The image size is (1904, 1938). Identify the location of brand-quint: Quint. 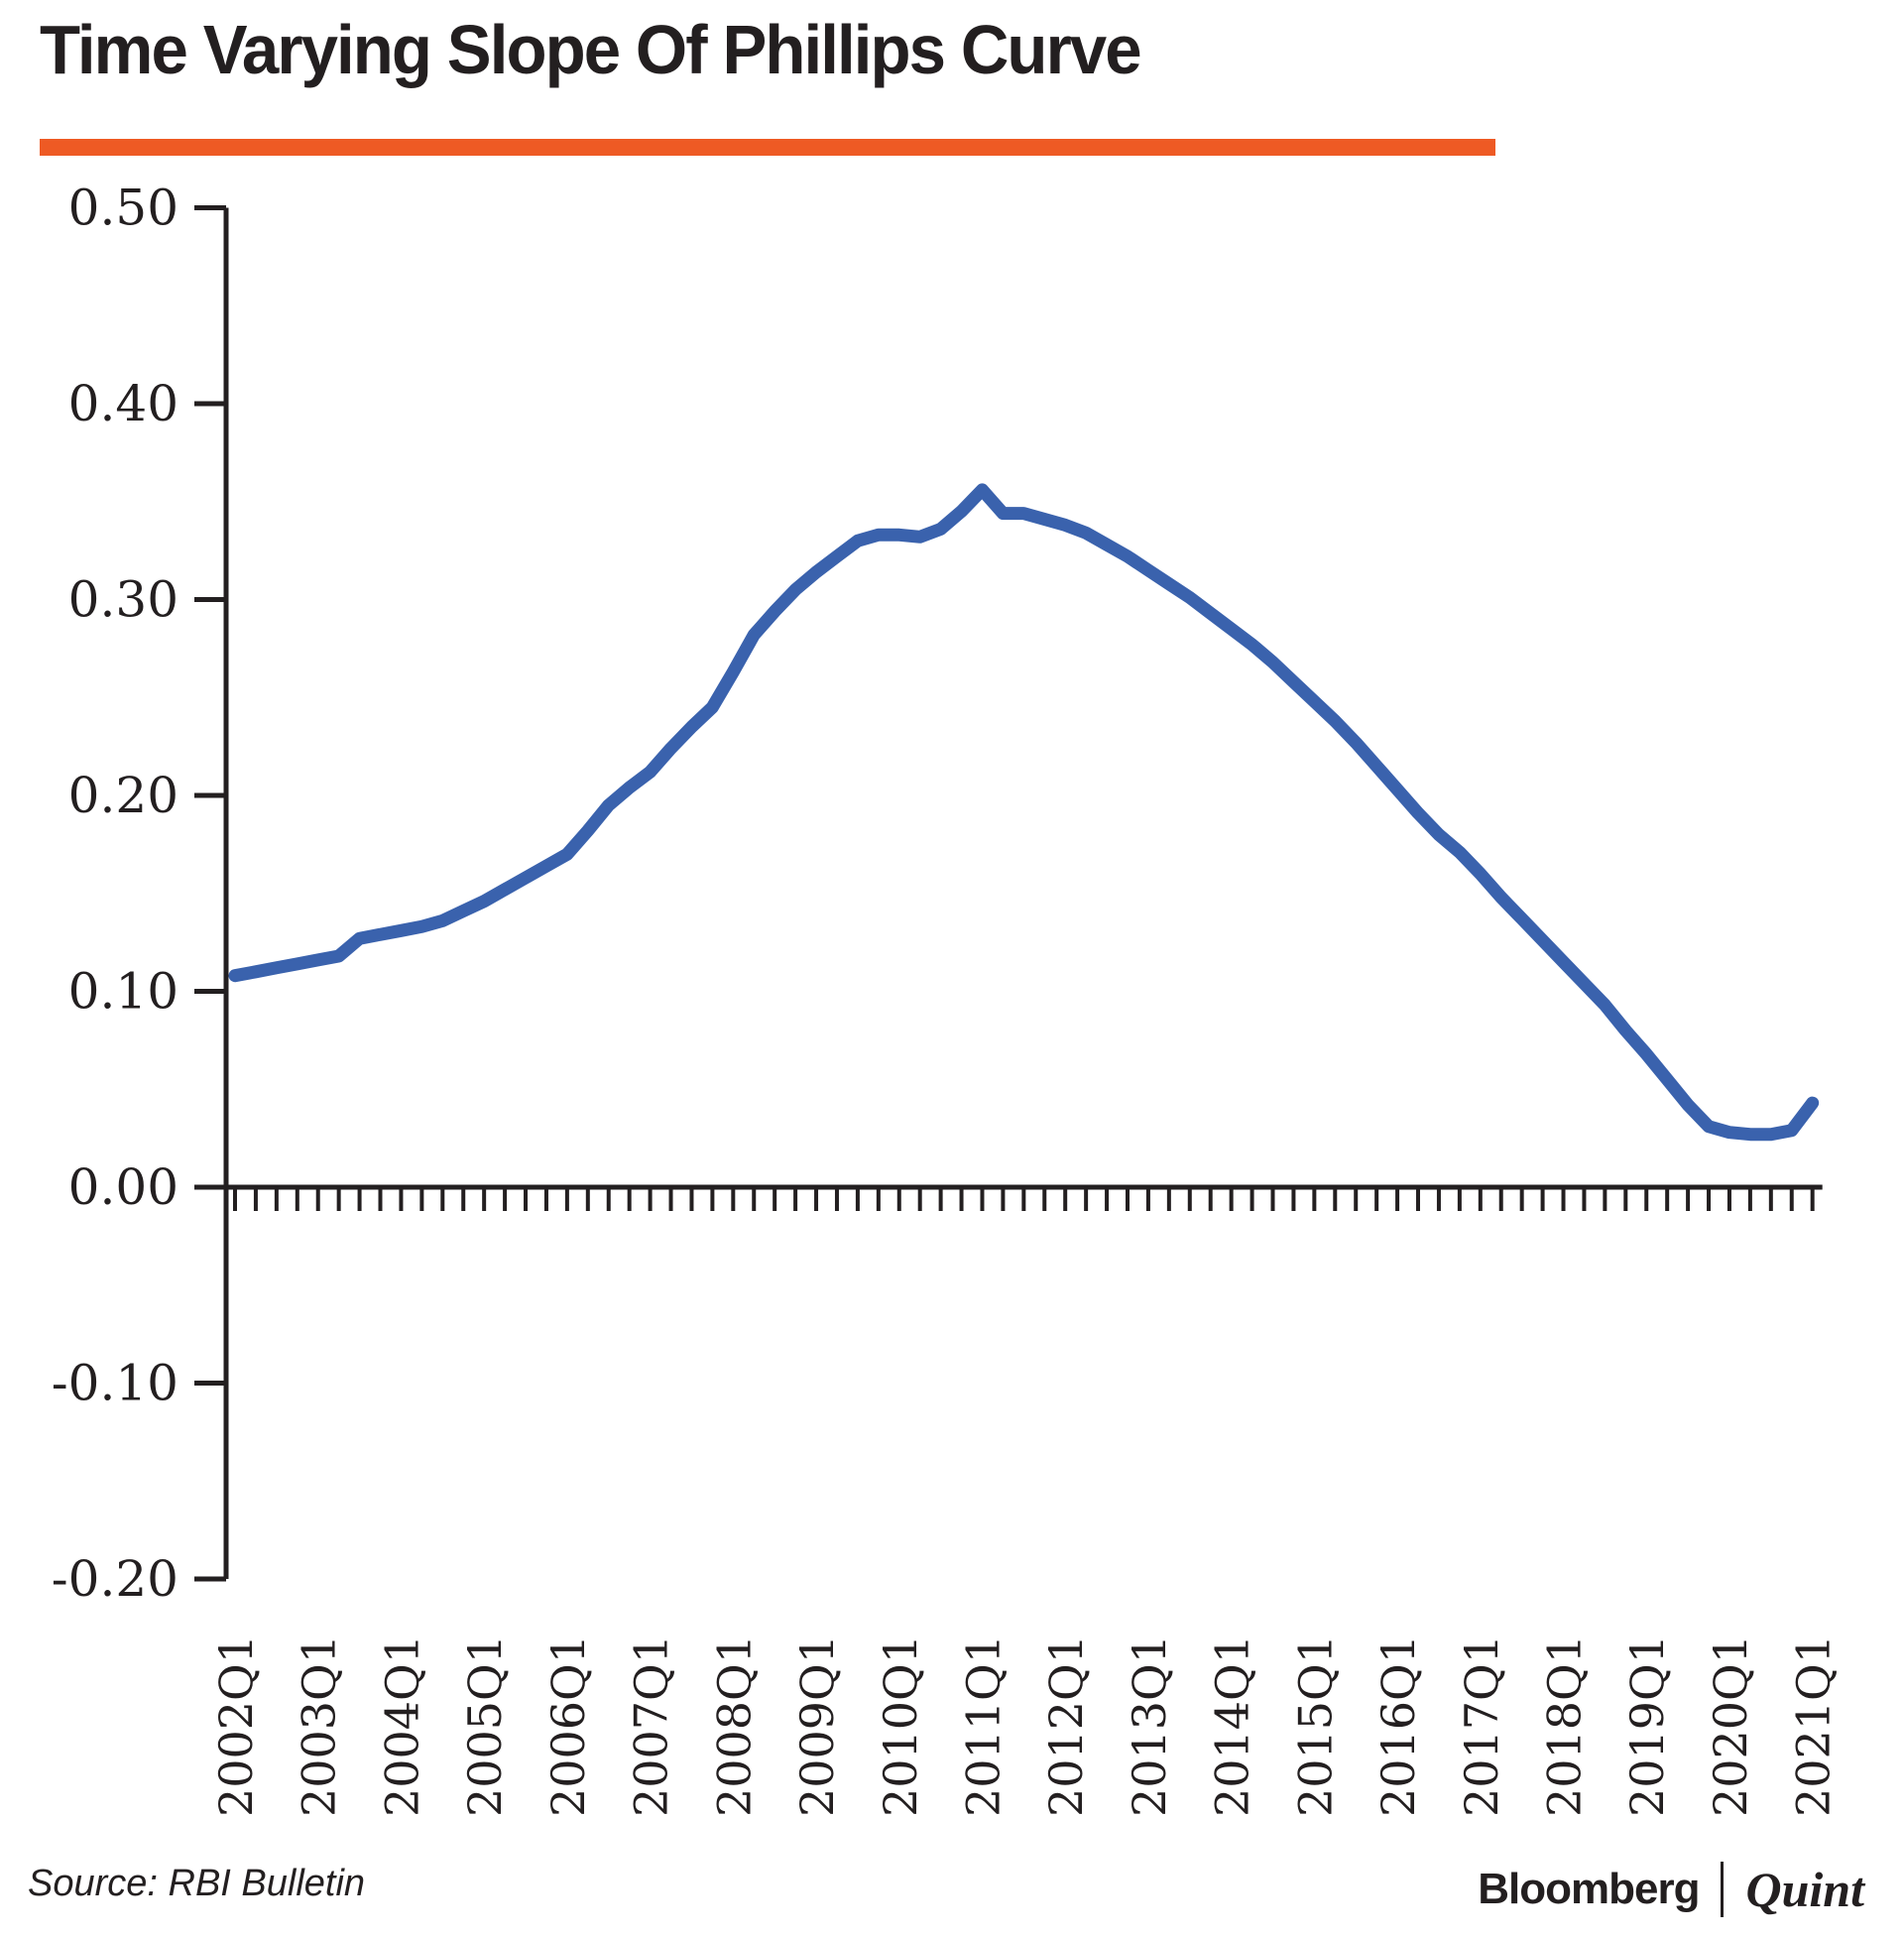
(1804, 1889).